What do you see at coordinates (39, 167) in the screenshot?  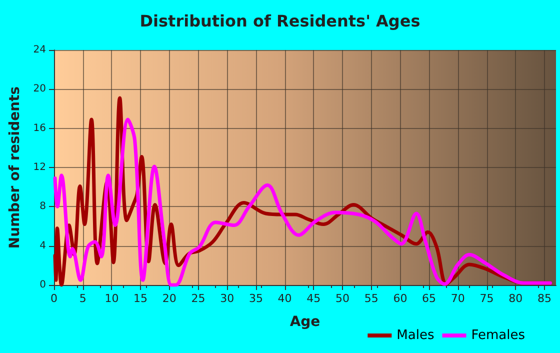 I see `y-tick-label: 12` at bounding box center [39, 167].